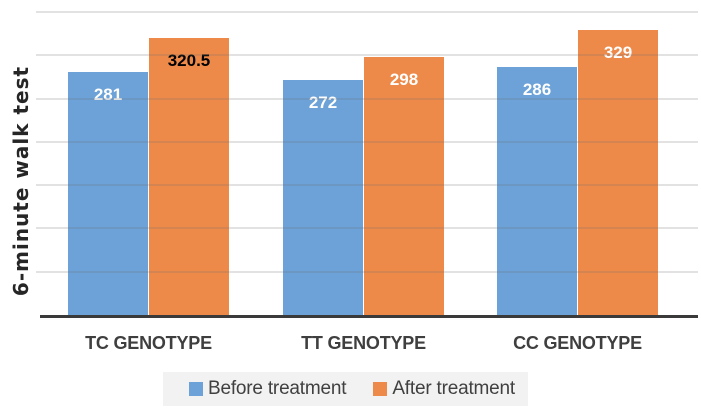 This screenshot has height=408, width=701. What do you see at coordinates (323, 197) in the screenshot?
I see `bar-before-treatment: 272` at bounding box center [323, 197].